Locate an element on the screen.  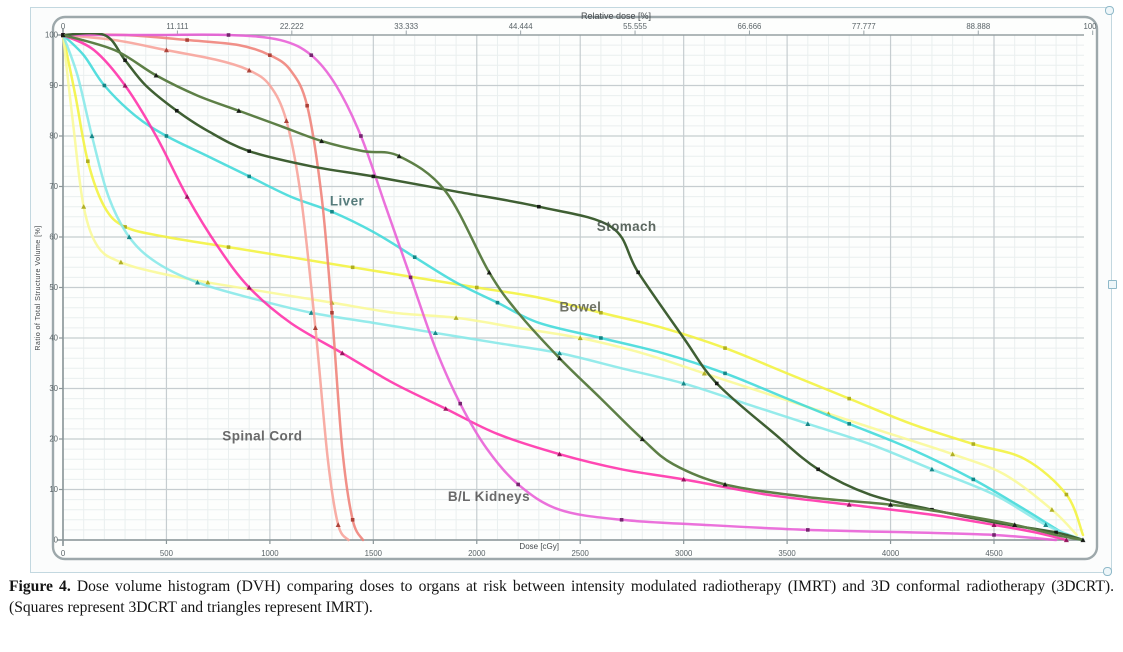
svg-text: 70 is located at coordinates (53, 186).